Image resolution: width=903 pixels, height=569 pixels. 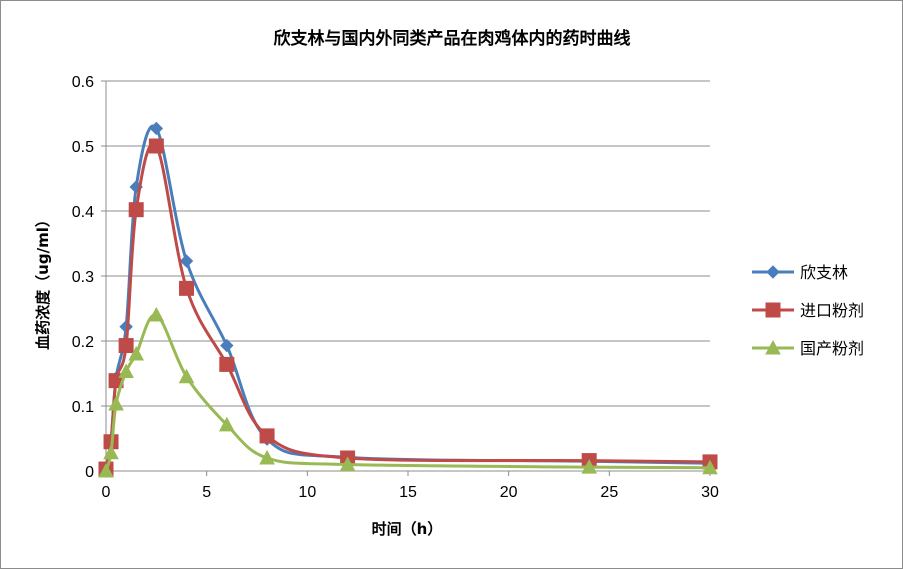 I want to click on x-tick-label: 30, so click(x=710, y=492).